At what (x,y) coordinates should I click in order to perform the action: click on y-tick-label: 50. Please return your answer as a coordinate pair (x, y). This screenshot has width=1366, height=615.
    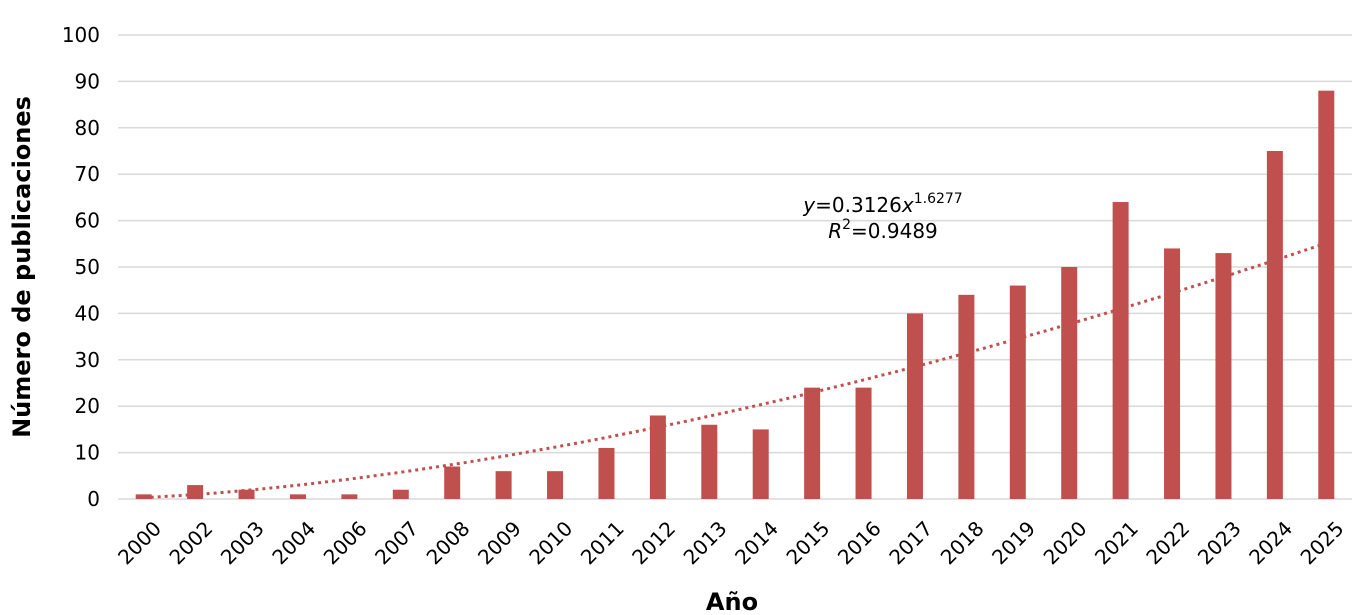
    Looking at the image, I should click on (87, 267).